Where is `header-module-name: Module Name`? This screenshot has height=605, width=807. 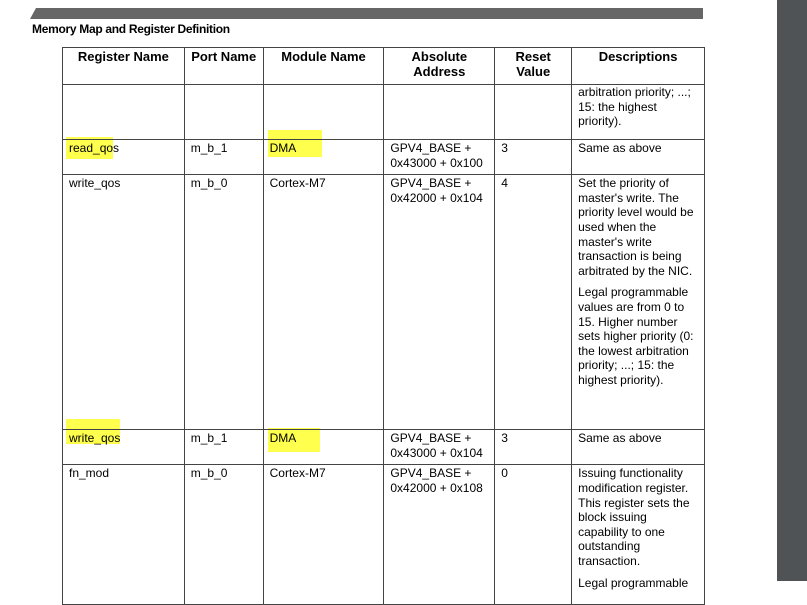 header-module-name: Module Name is located at coordinates (323, 66).